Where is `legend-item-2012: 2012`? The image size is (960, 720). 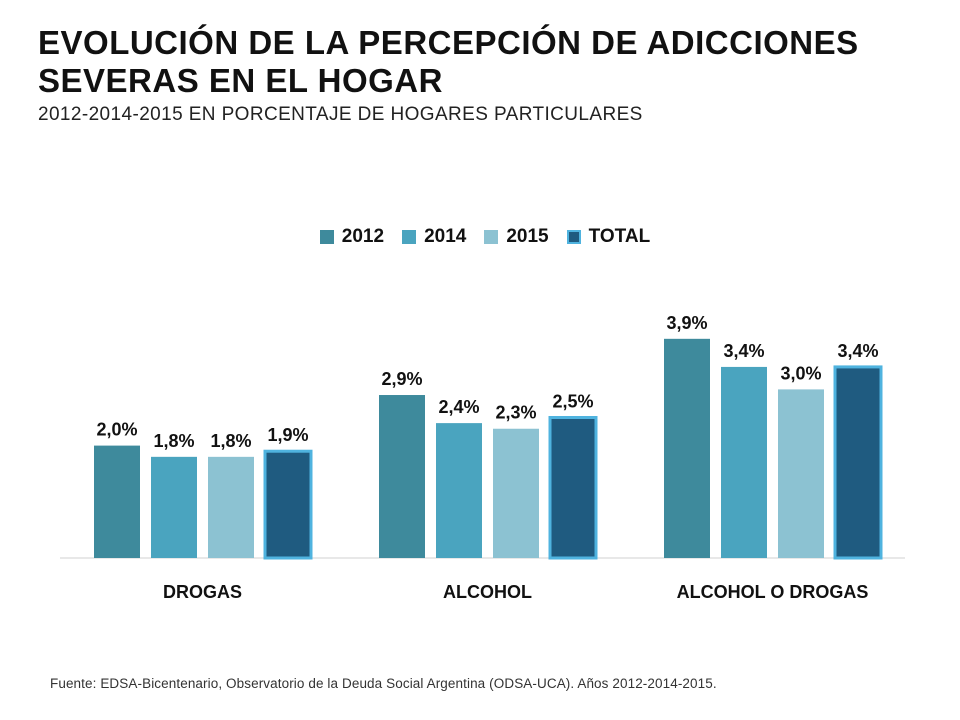 legend-item-2012: 2012 is located at coordinates (352, 237).